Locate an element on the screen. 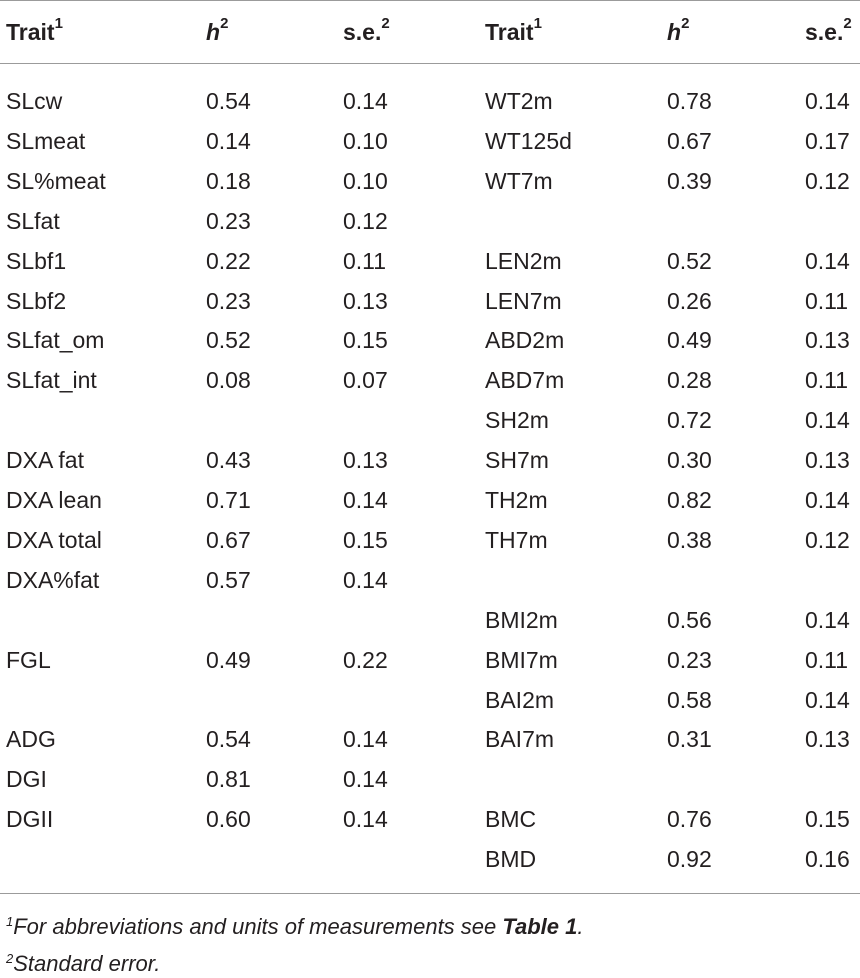 This screenshot has height=978, width=860. top-rule is located at coordinates (430, 0).